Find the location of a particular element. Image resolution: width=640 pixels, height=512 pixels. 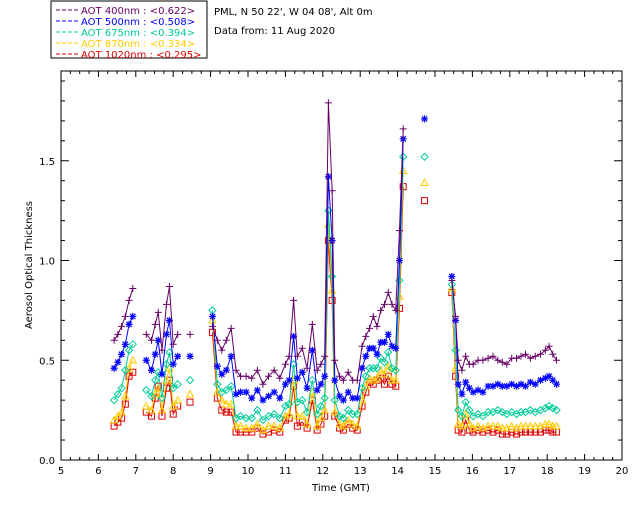

legend-label: AOT 1020nm : <0.295> is located at coordinates (141, 55).